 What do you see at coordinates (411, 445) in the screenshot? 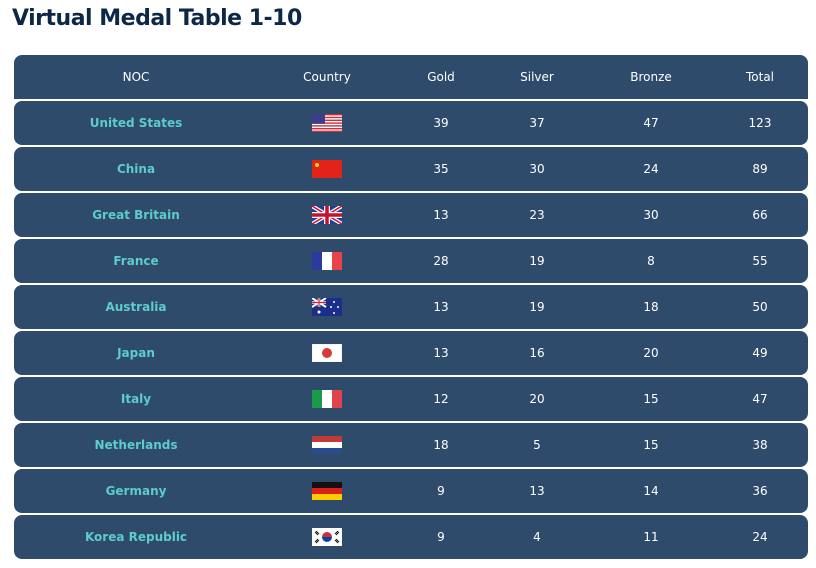
I see `table-row: Netherlands 18 5 15 38` at bounding box center [411, 445].